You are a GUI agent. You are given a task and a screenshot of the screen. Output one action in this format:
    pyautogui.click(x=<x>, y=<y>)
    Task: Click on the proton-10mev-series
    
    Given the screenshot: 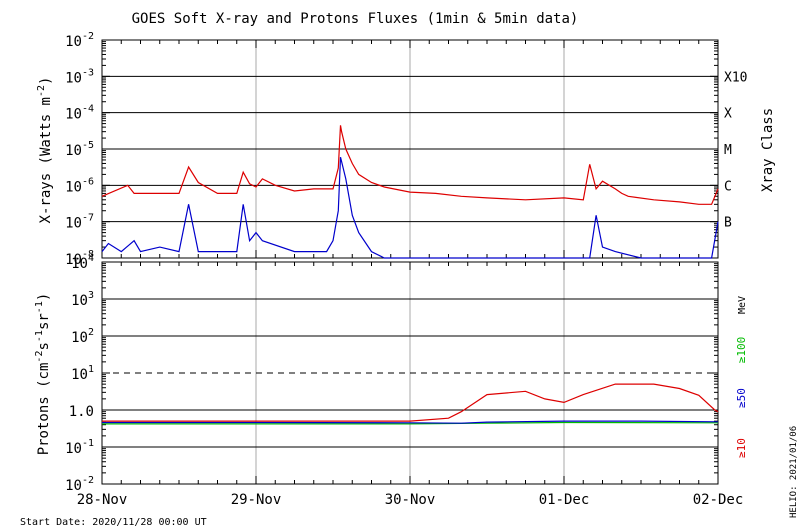 What is the action you would take?
    pyautogui.click(x=410, y=402)
    